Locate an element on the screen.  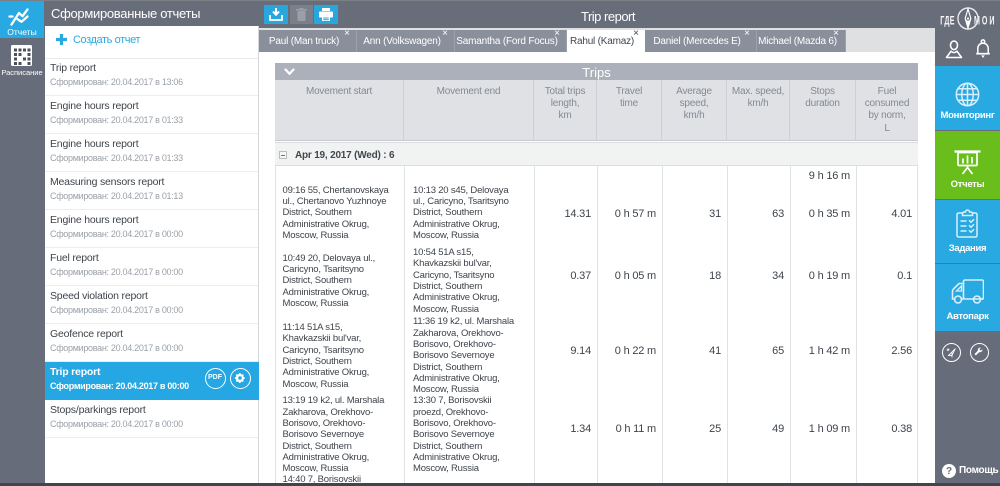
svg-text: ГДЕ is located at coordinates (947, 21).